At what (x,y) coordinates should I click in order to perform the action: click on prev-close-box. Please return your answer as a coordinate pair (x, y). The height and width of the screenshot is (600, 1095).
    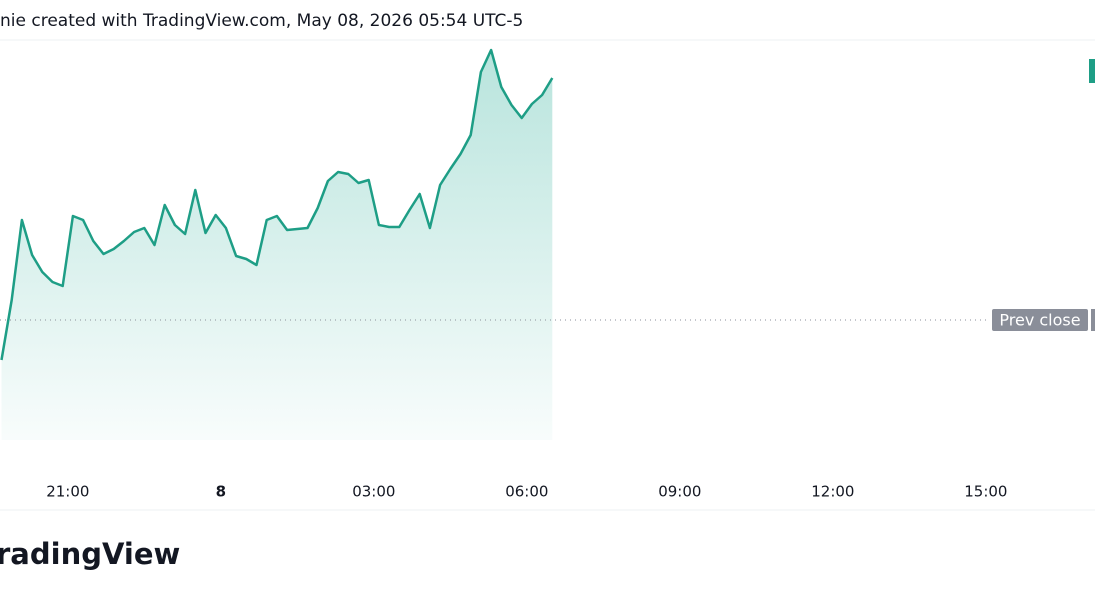
    Looking at the image, I should click on (1040, 320).